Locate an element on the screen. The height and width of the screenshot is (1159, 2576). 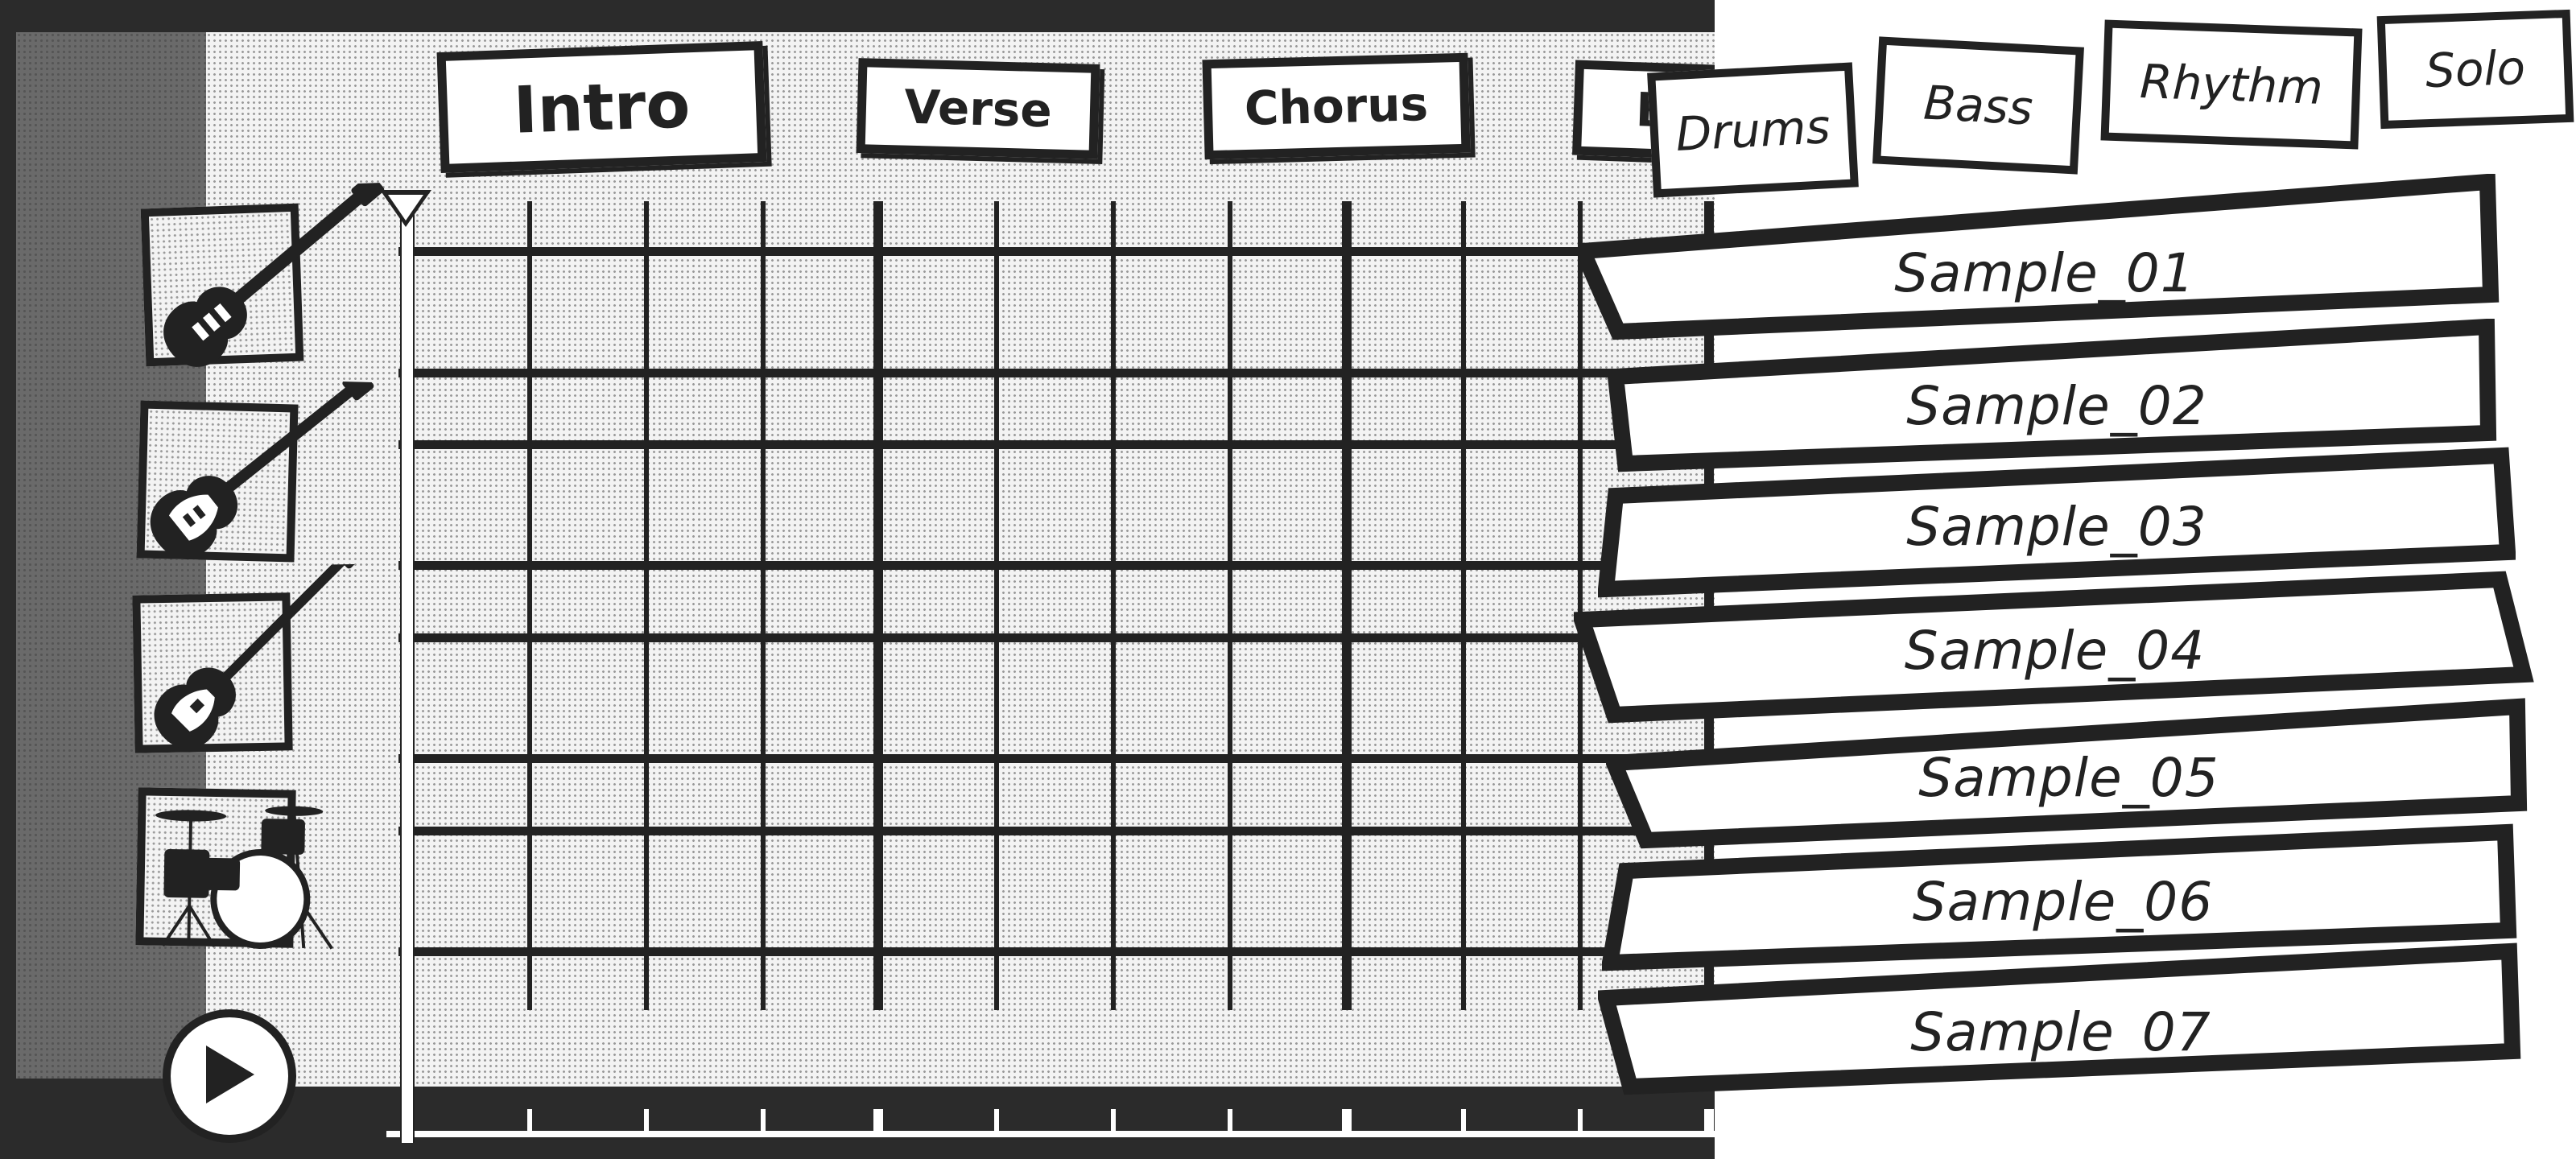
timeline-ruler is located at coordinates (1052, 1134).